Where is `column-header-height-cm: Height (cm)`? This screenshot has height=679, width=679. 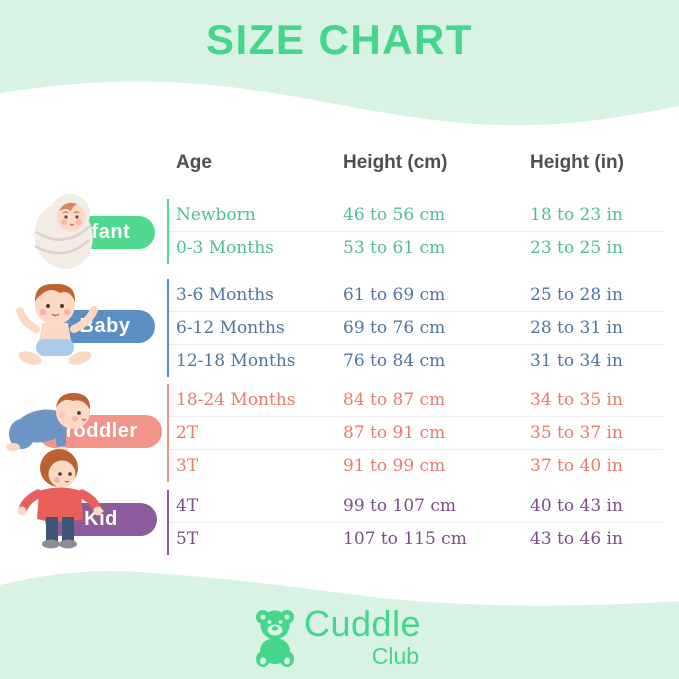
column-header-height-cm: Height (cm) is located at coordinates (395, 162).